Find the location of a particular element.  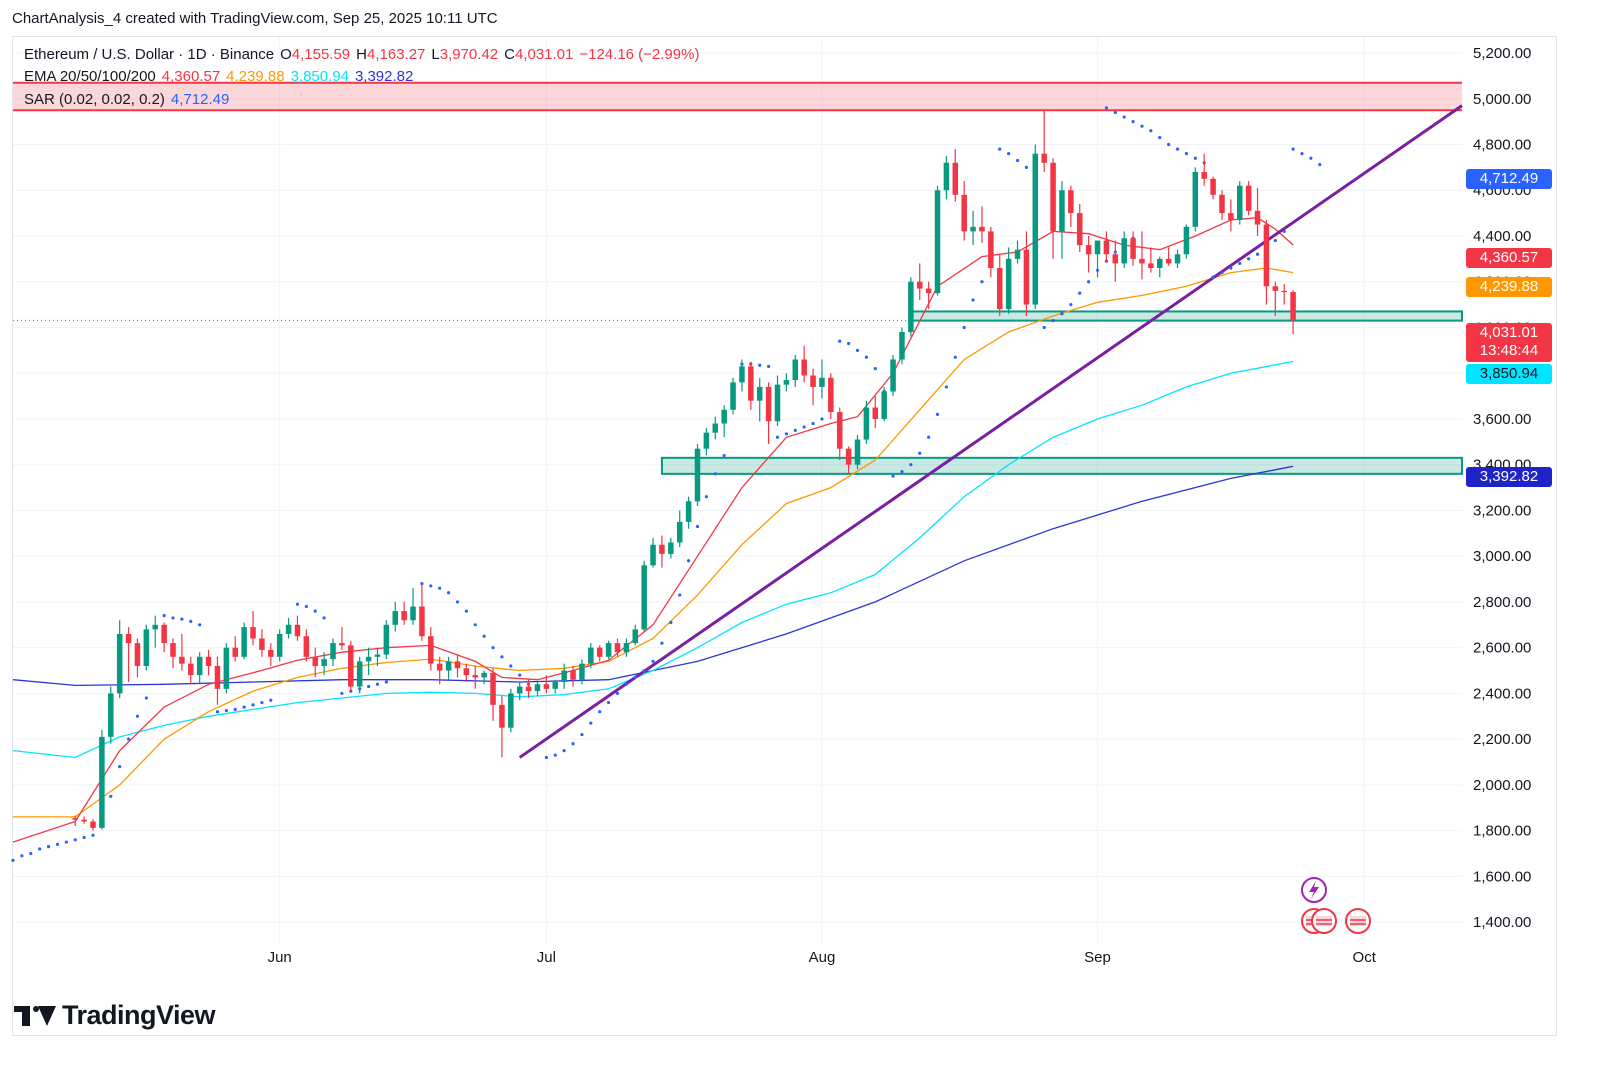

symbol-label: Ethereum / U.S. Dollar · 1D · Binance is located at coordinates (149, 54).